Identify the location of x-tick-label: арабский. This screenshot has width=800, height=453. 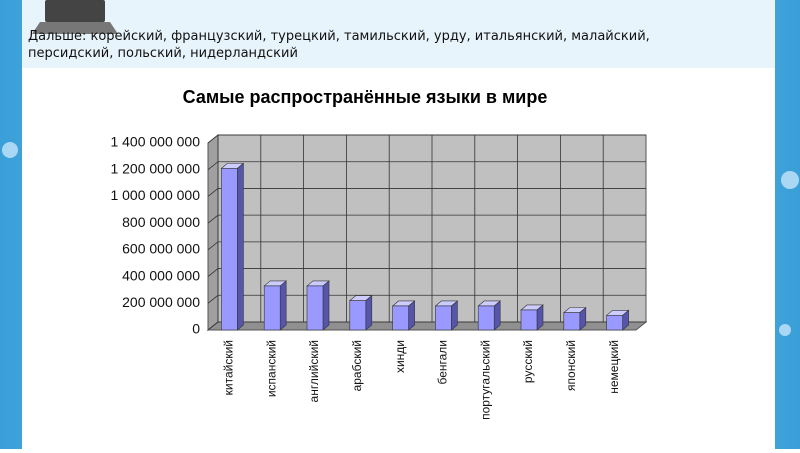
(357, 365).